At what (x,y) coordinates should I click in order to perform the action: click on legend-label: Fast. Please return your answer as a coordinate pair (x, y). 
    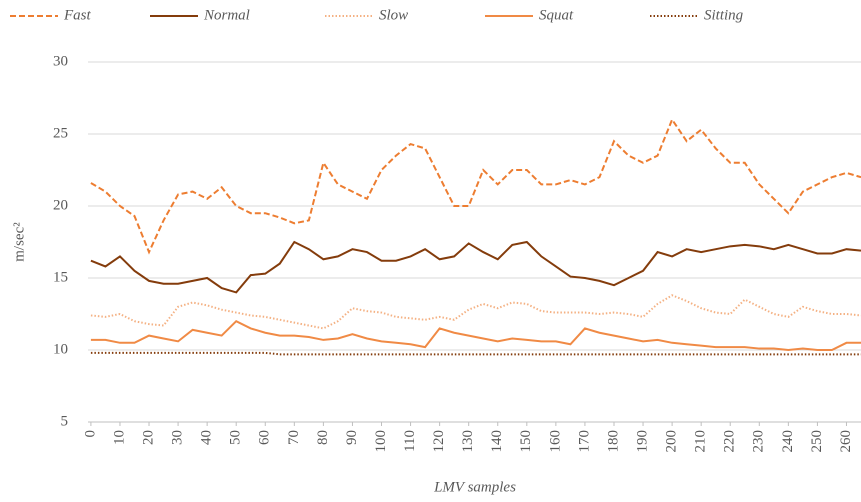
    Looking at the image, I should click on (77, 15).